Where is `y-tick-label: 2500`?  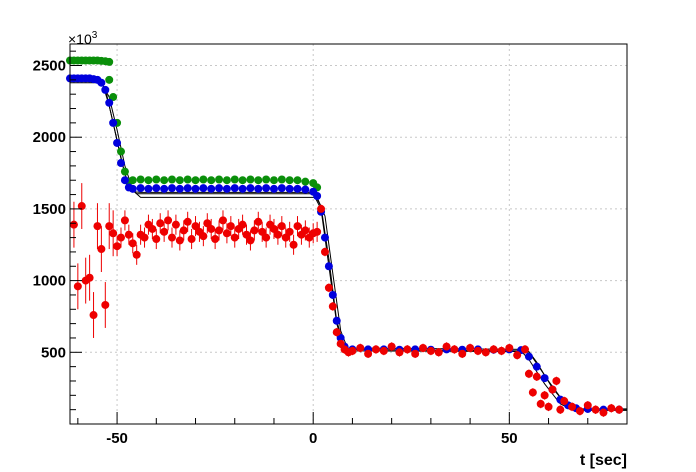
y-tick-label: 2500 is located at coordinates (49, 66).